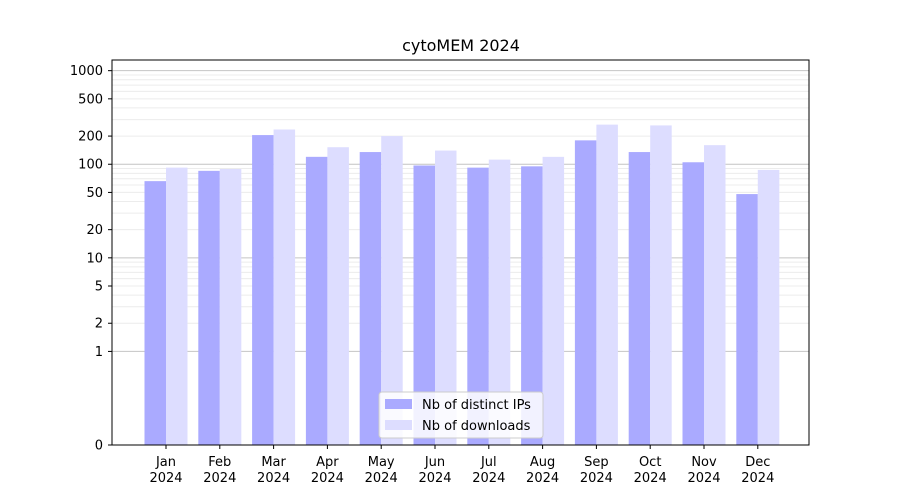  Describe the element at coordinates (273, 470) in the screenshot. I see `x-tick-label: Mar 2024` at that location.